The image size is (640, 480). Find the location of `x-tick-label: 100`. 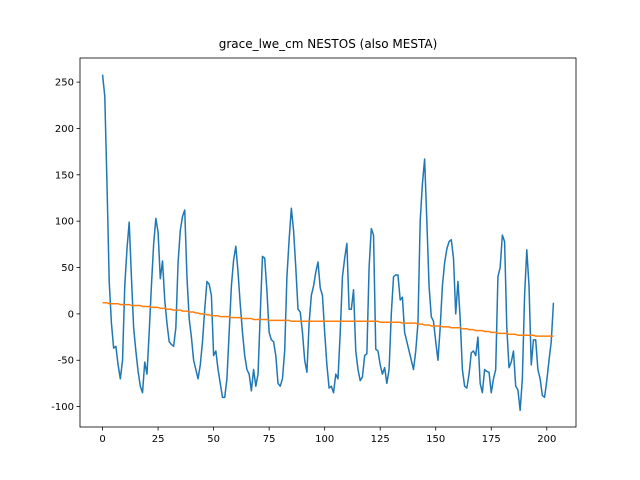

x-tick-label: 100 is located at coordinates (324, 439).